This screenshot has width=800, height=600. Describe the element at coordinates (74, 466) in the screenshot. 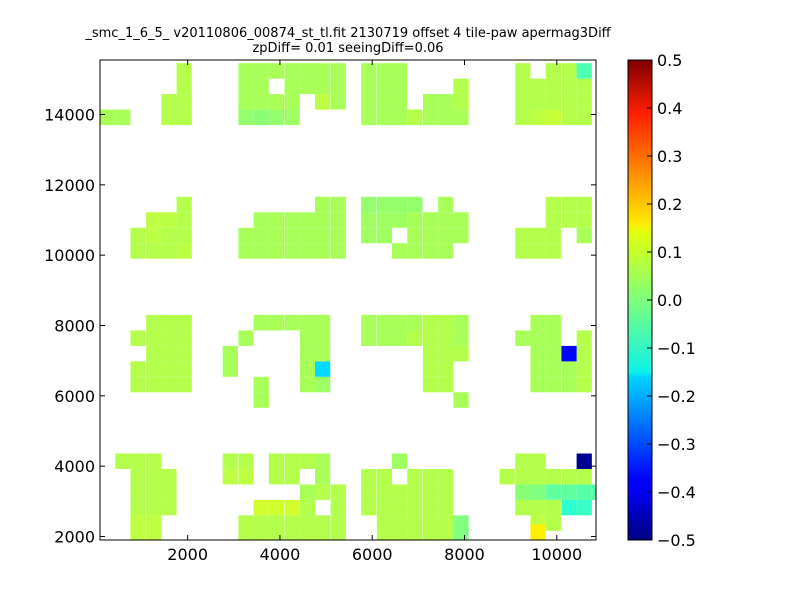

I see `y-tick-label: 4000` at that location.